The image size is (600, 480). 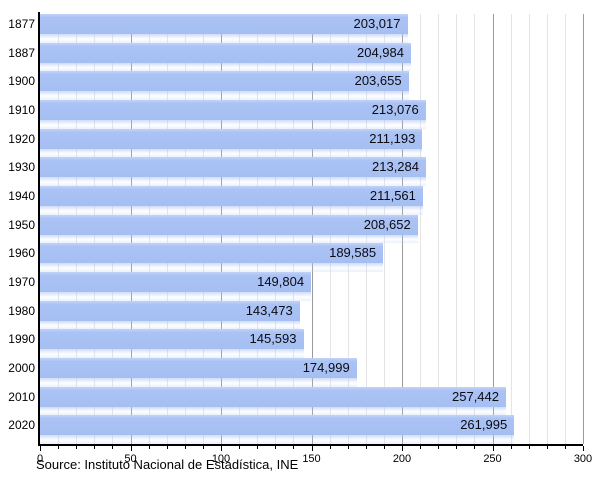 I want to click on population-bar: 204,984, so click(x=225, y=57).